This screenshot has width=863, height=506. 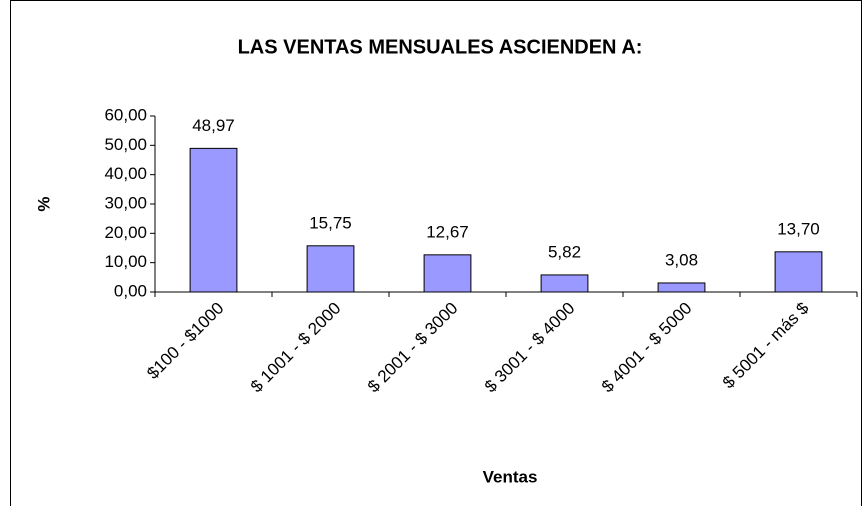 I want to click on value-label: 12,67, so click(x=447, y=231).